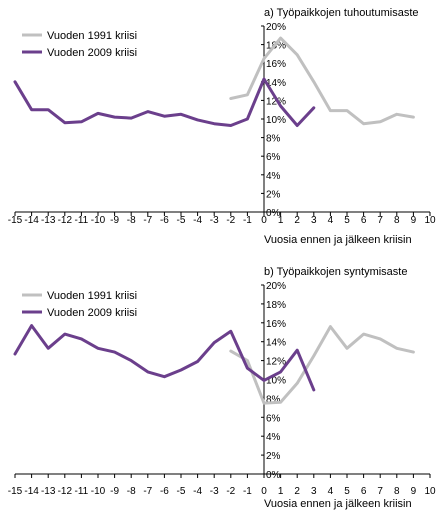  Describe the element at coordinates (276, 362) in the screenshot. I see `y-tick-label: 12%` at that location.